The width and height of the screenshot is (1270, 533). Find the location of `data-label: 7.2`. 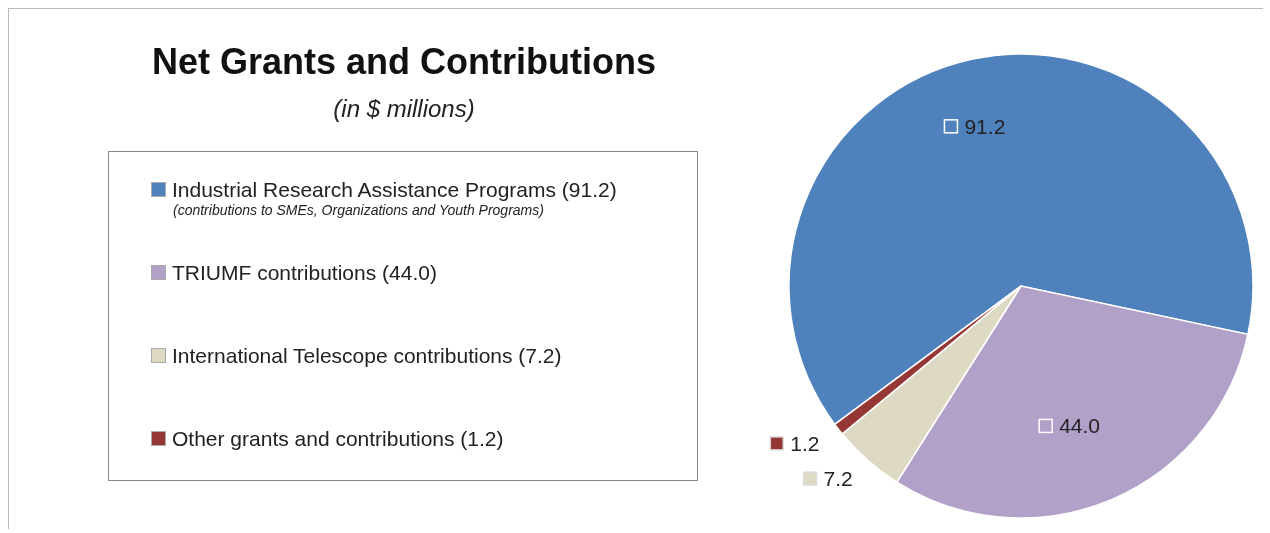

data-label: 7.2 is located at coordinates (838, 479).